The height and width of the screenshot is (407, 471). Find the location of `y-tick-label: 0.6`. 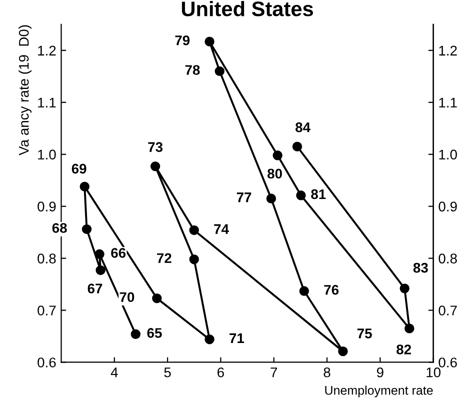

y-tick-label: 0.6 is located at coordinates (47, 363).